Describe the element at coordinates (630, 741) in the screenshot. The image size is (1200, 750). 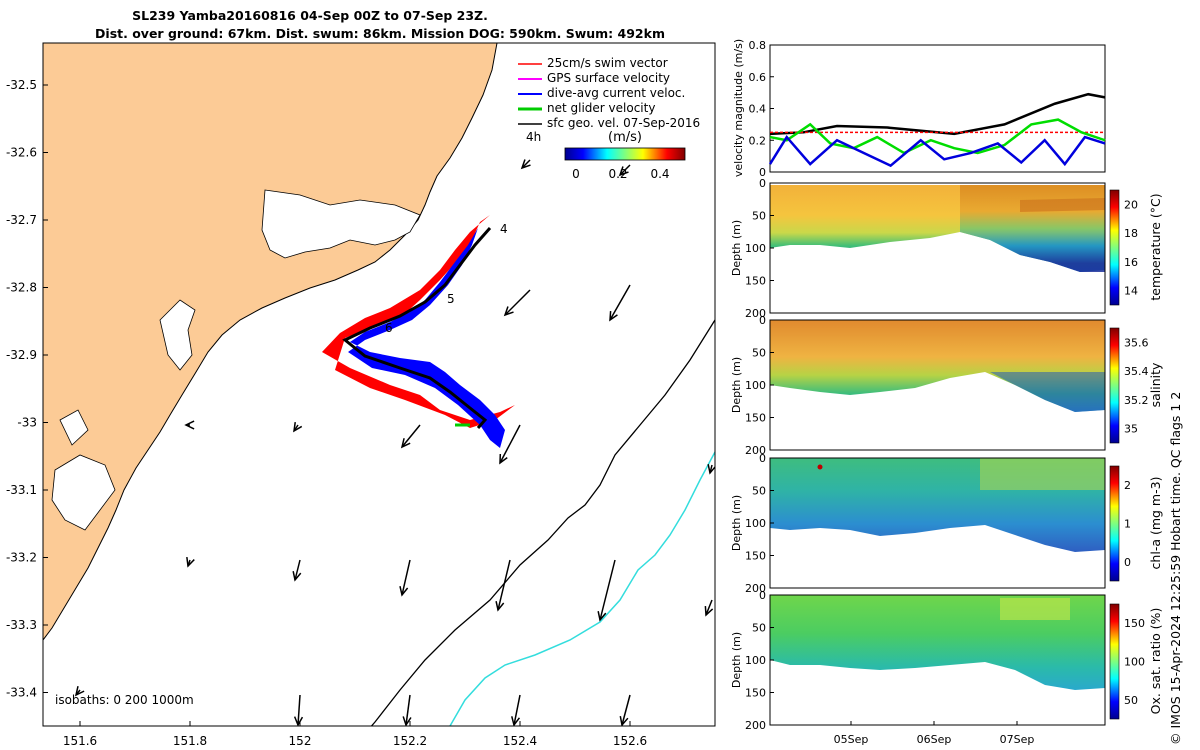
I see `map-x-tick-label: 152.6` at that location.